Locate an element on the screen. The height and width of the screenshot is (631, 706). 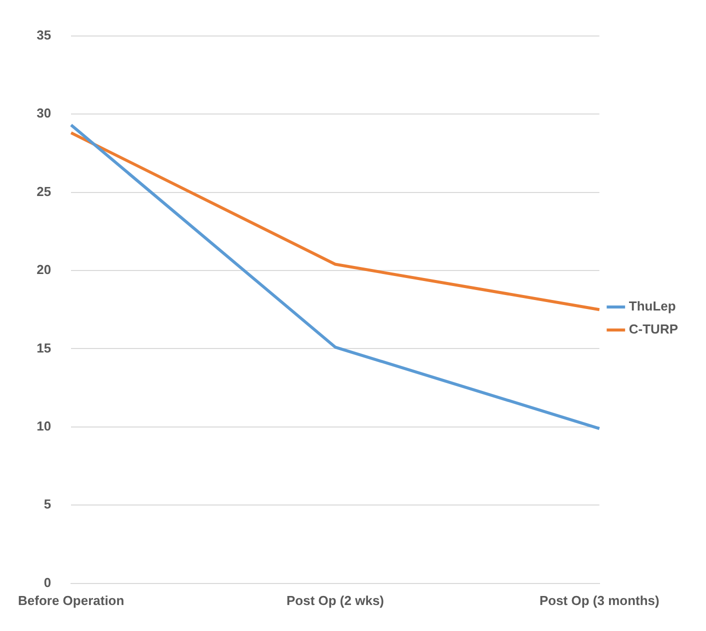
y-tick-label: 35 is located at coordinates (44, 34).